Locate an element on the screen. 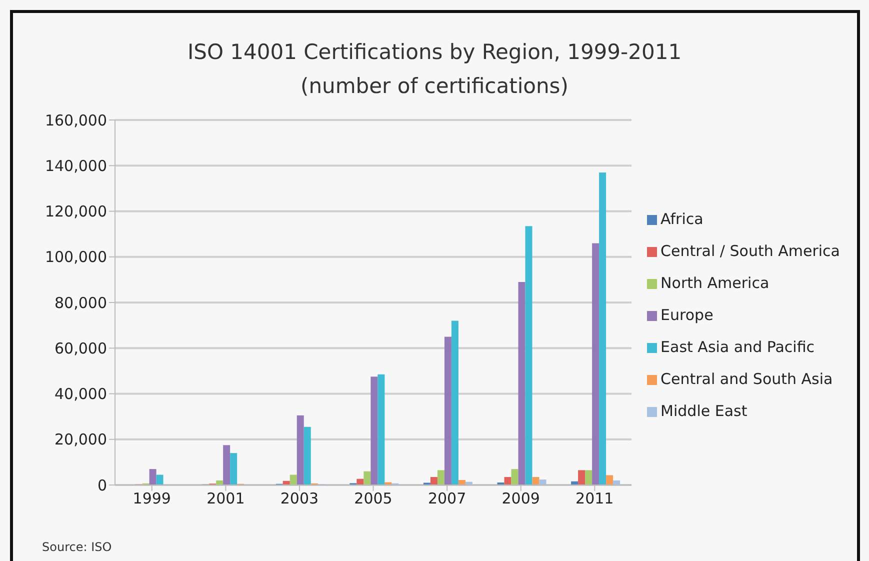 This screenshot has width=869, height=561. y-tick-label: 160,000 is located at coordinates (75, 120).